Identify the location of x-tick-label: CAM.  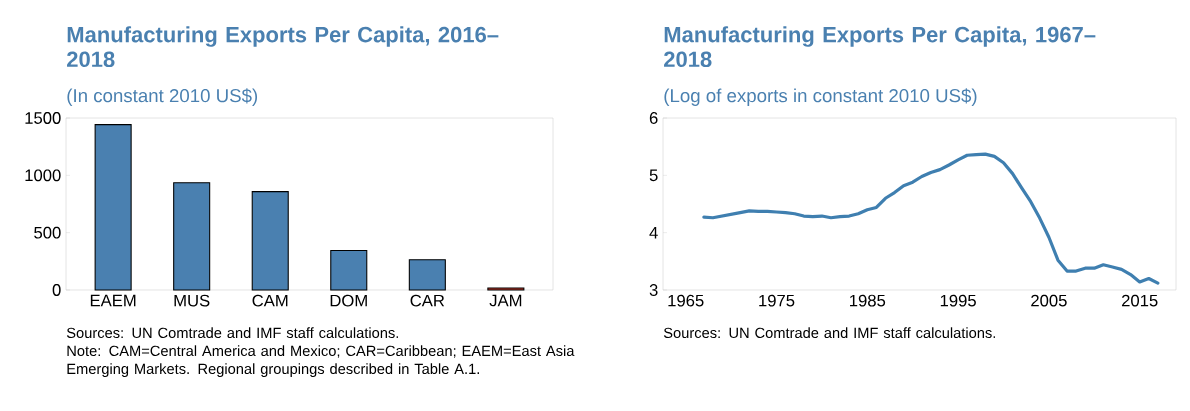
(270, 300).